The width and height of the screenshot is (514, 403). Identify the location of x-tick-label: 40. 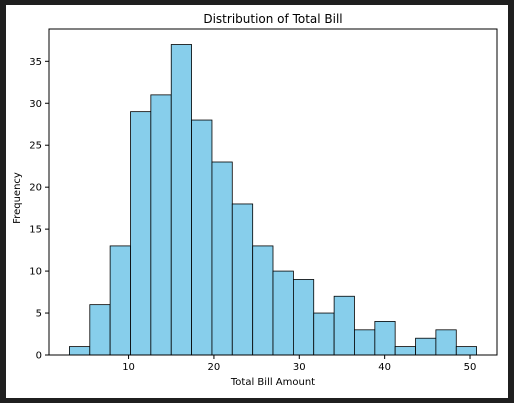
(384, 367).